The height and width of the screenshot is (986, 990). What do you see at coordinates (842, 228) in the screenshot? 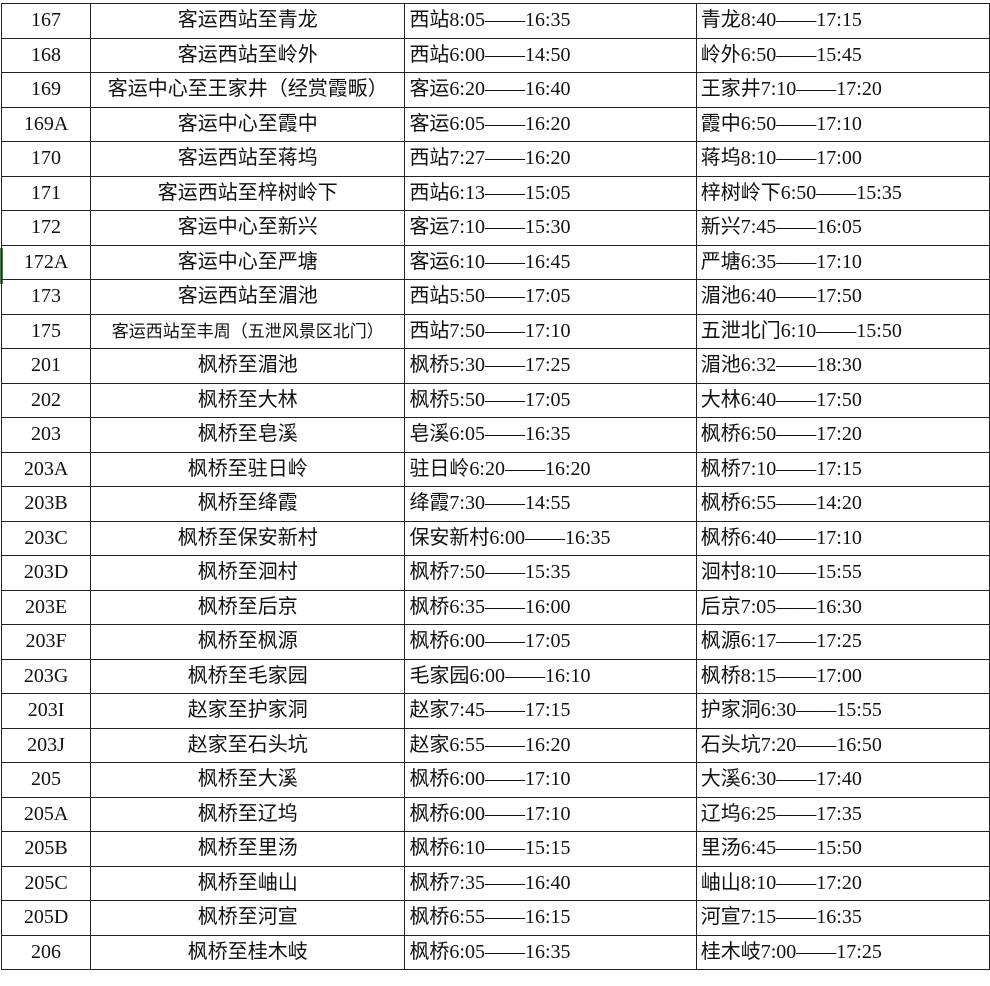
I see `return-departure-cell: 新兴7:45——16:05` at bounding box center [842, 228].